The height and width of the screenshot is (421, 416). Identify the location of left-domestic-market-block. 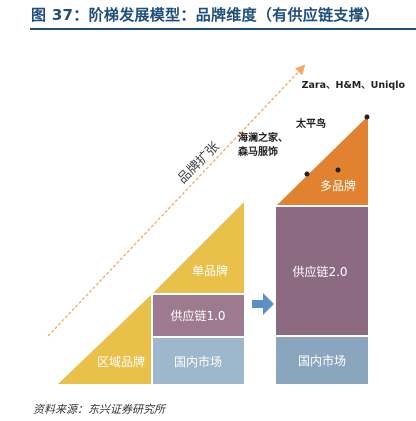
(198, 360).